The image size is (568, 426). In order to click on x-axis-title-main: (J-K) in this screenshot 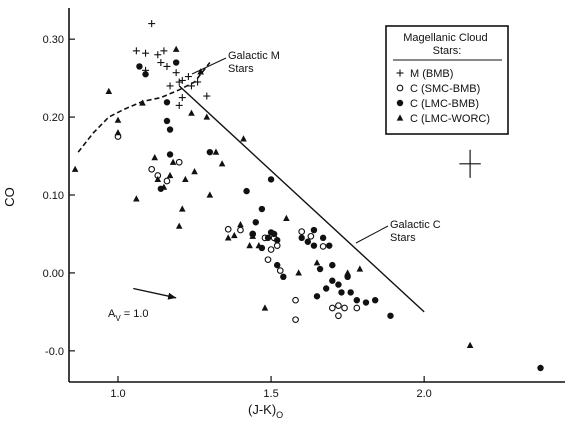, I will do `click(262, 409)`.